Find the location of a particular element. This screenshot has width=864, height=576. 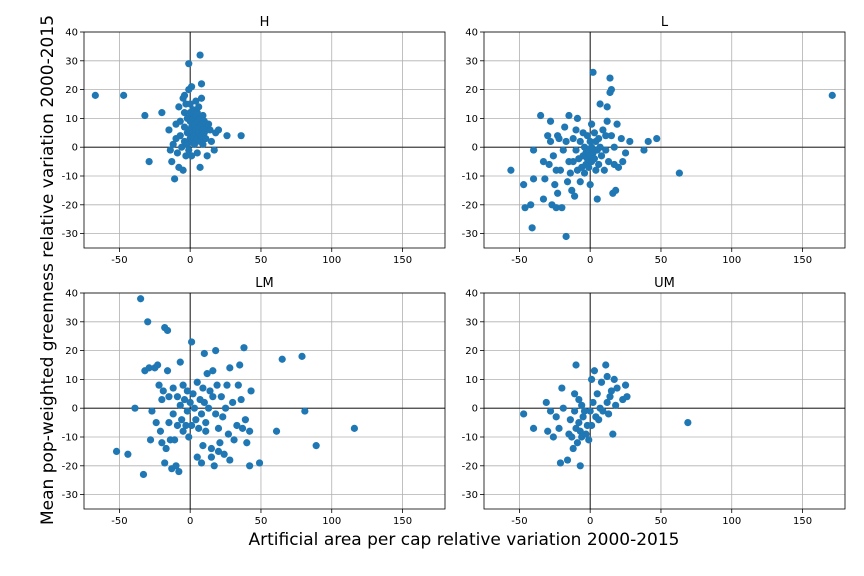

x-tick-label: 0 is located at coordinates (190, 521).